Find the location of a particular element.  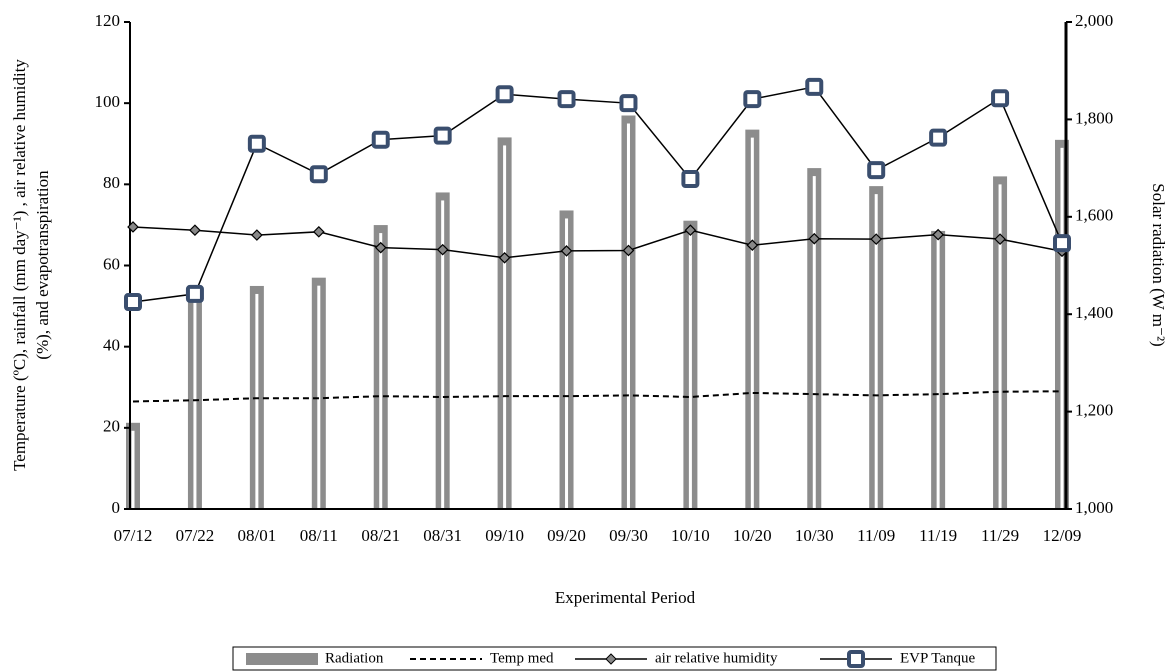

legend-label: Radiation is located at coordinates (354, 658).